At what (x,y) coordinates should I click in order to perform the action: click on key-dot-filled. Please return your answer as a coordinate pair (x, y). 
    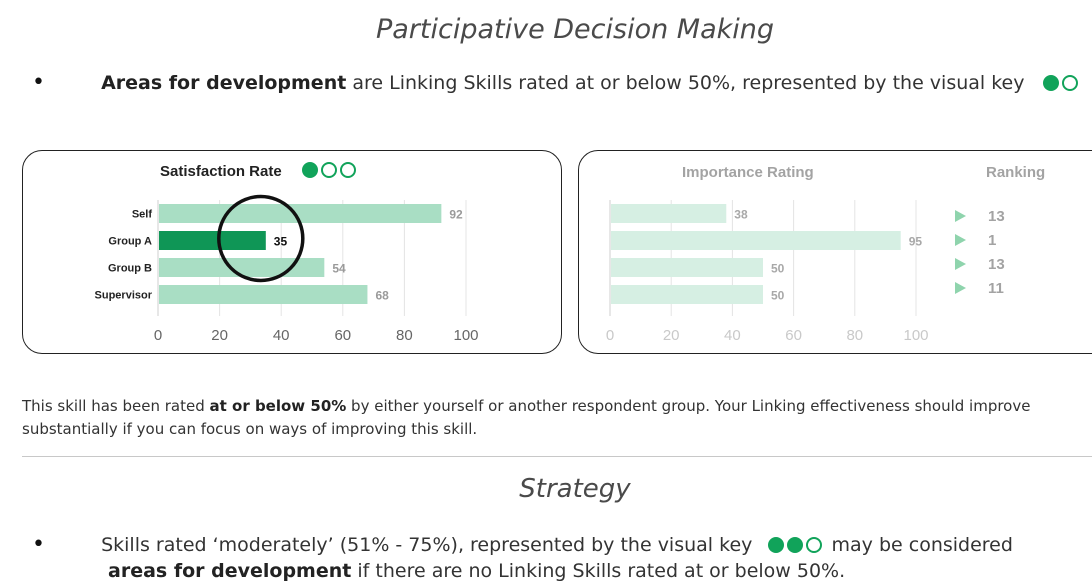
    Looking at the image, I should click on (1050, 83).